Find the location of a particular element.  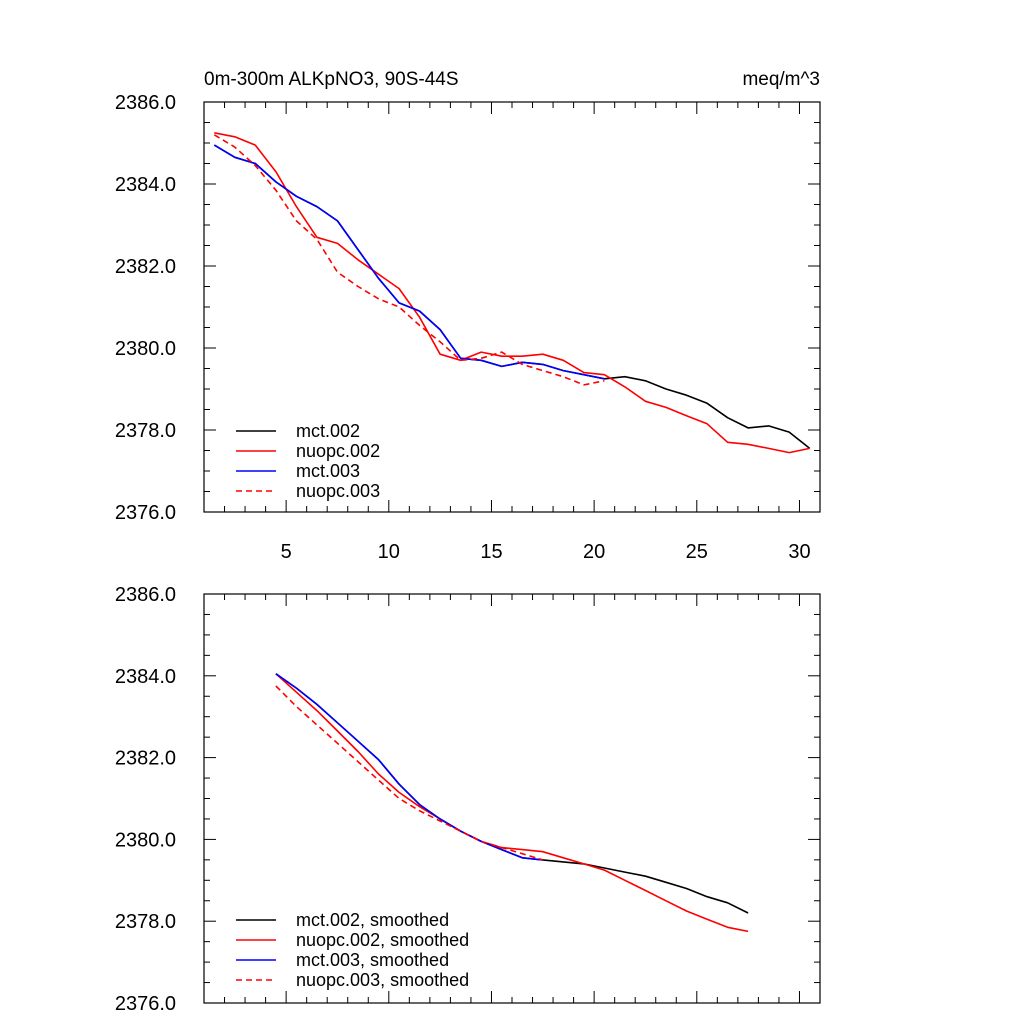

chart-title-left: 0m-300m ALKpNO3, 90S-44S is located at coordinates (331, 79).